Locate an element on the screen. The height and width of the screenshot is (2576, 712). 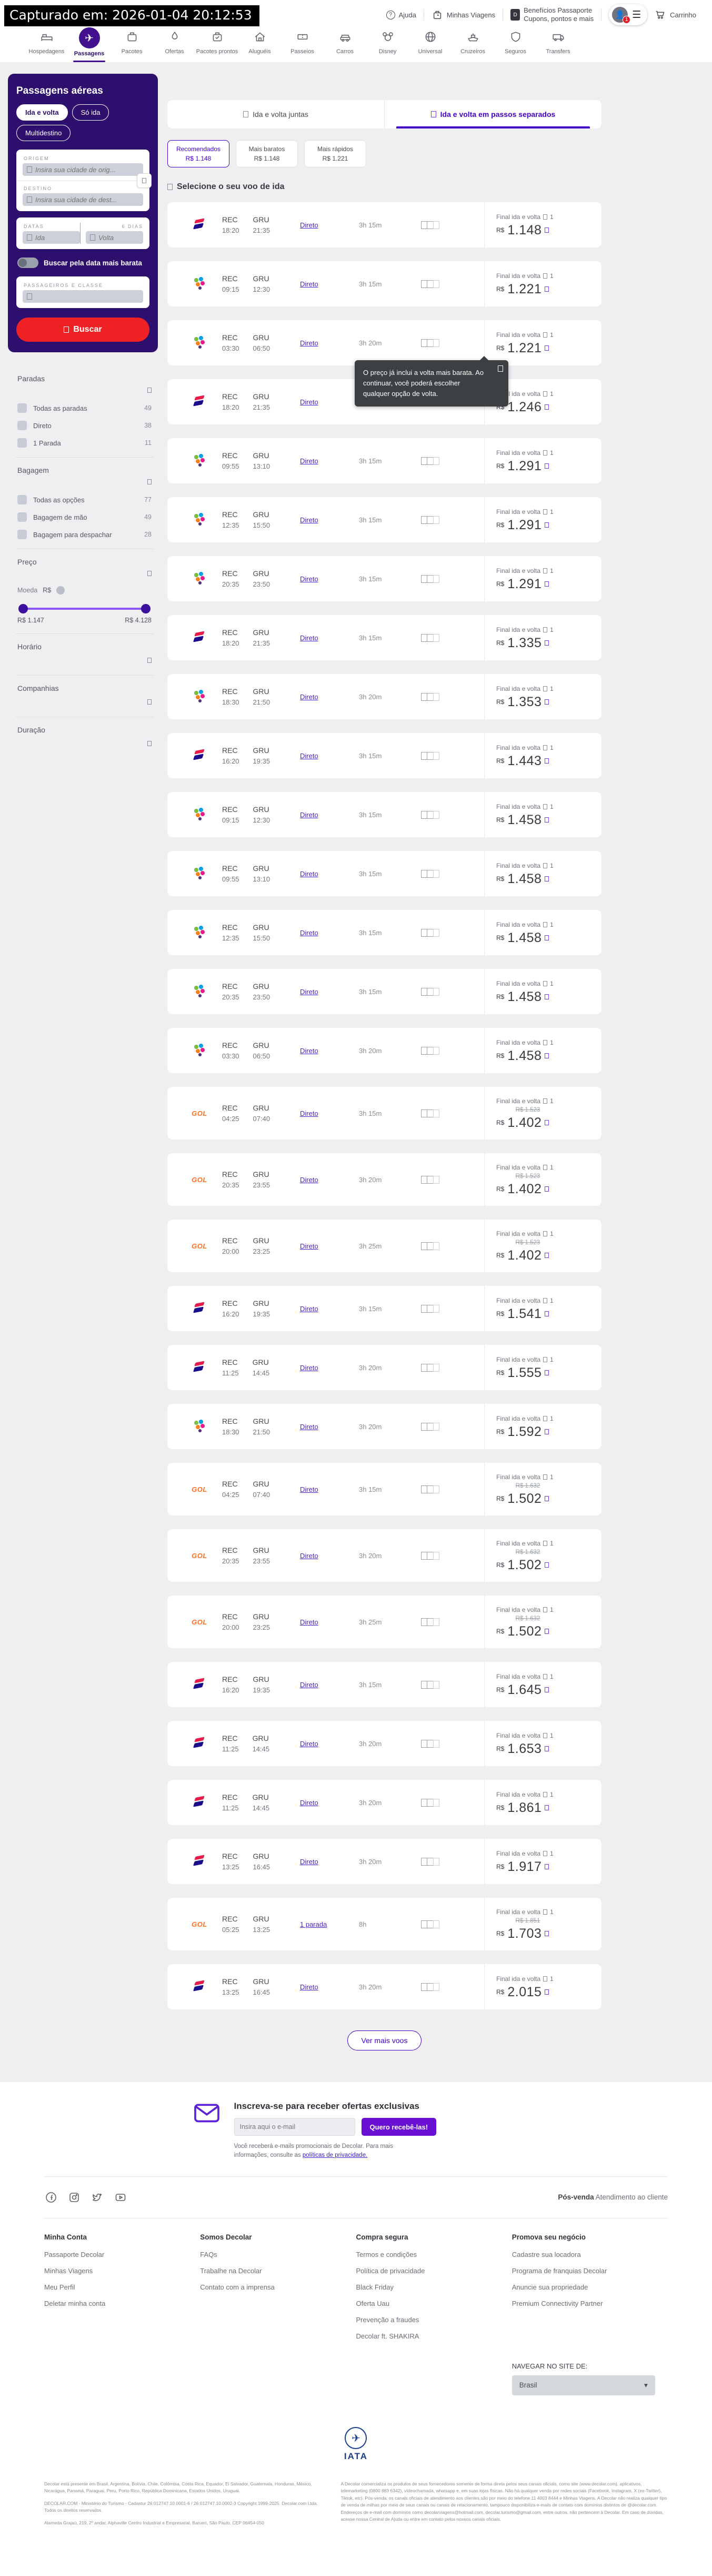
search-button: Buscar is located at coordinates (82, 330).